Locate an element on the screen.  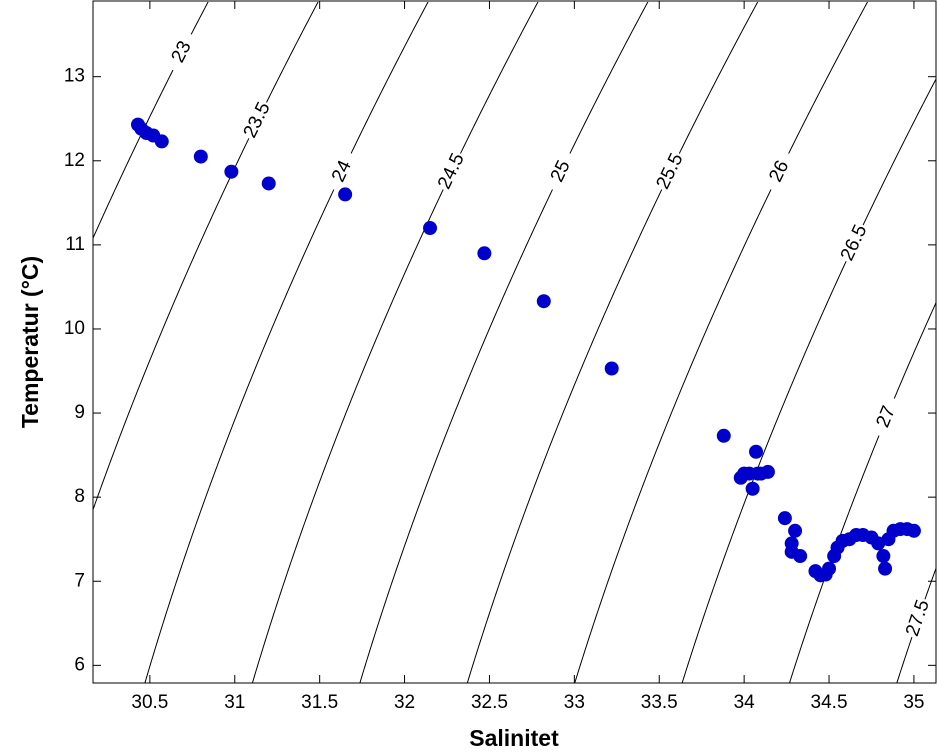
y-axis-label: Temperatur (°C) is located at coordinates (30, 342).